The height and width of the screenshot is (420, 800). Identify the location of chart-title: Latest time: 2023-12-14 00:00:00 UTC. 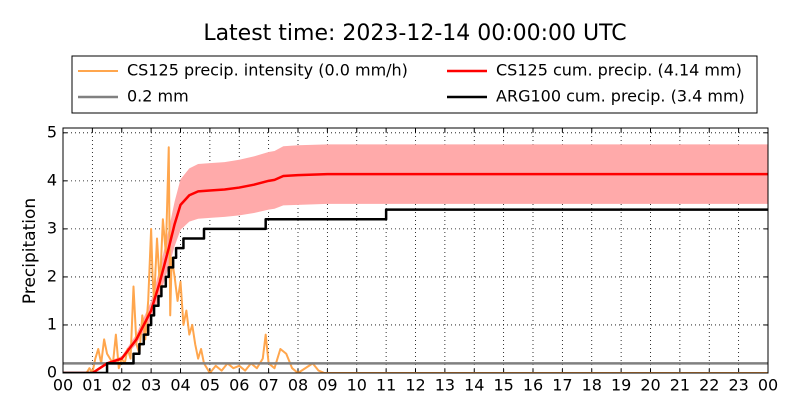
(414, 33).